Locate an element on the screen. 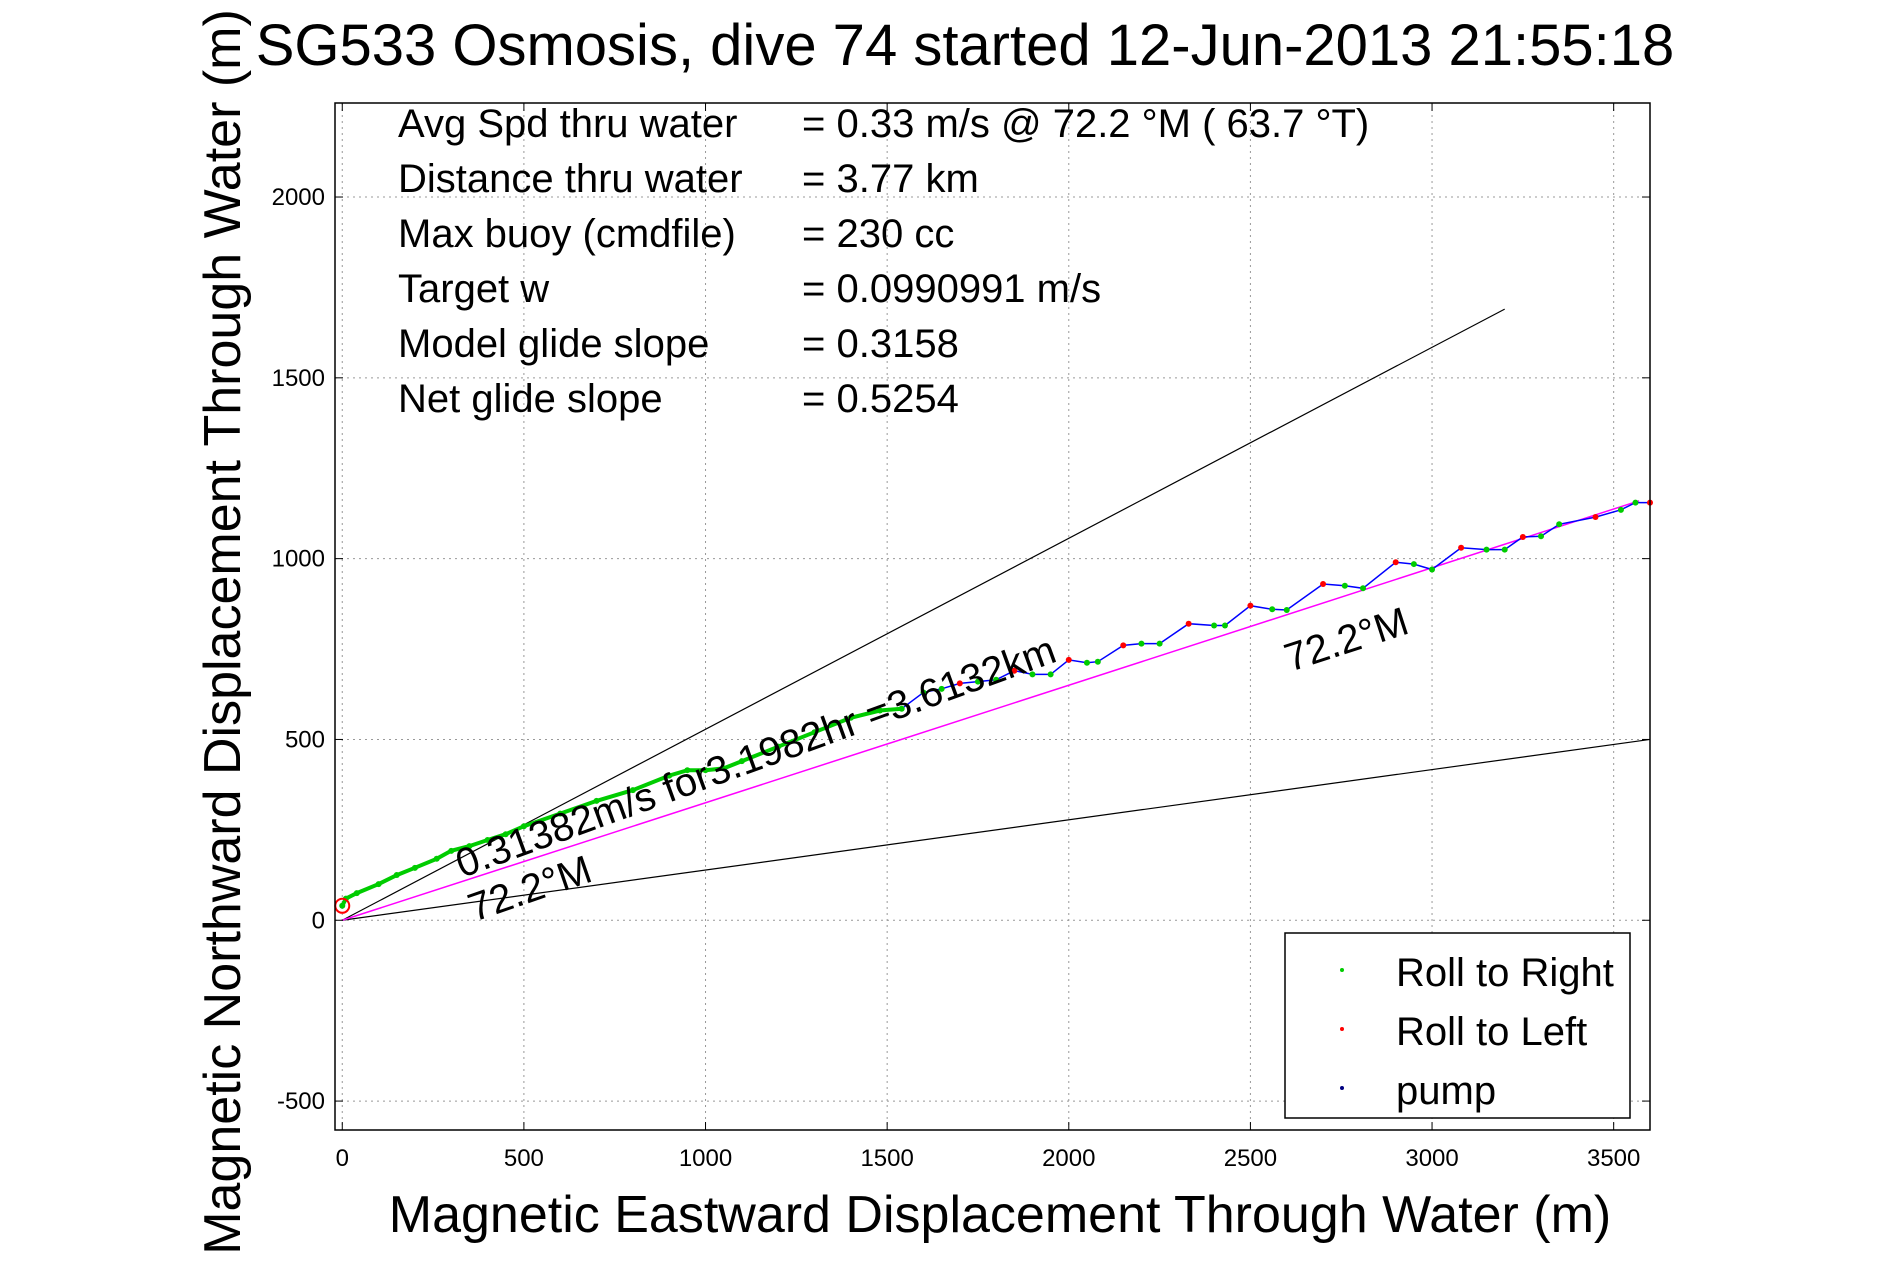  track-roll-right-segment is located at coordinates (621, 806).